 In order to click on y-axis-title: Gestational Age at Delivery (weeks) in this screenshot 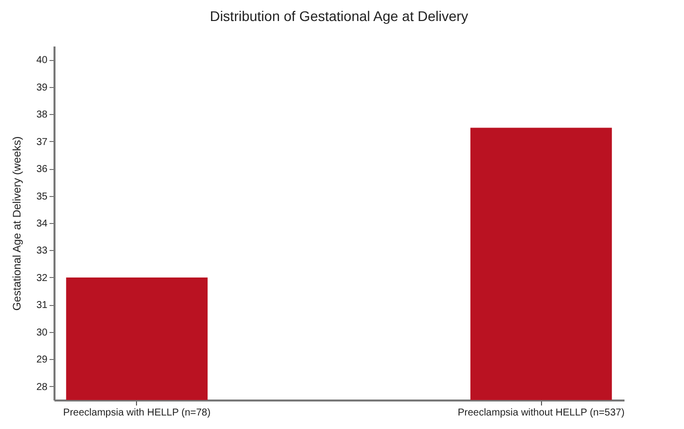, I will do `click(17, 223)`.